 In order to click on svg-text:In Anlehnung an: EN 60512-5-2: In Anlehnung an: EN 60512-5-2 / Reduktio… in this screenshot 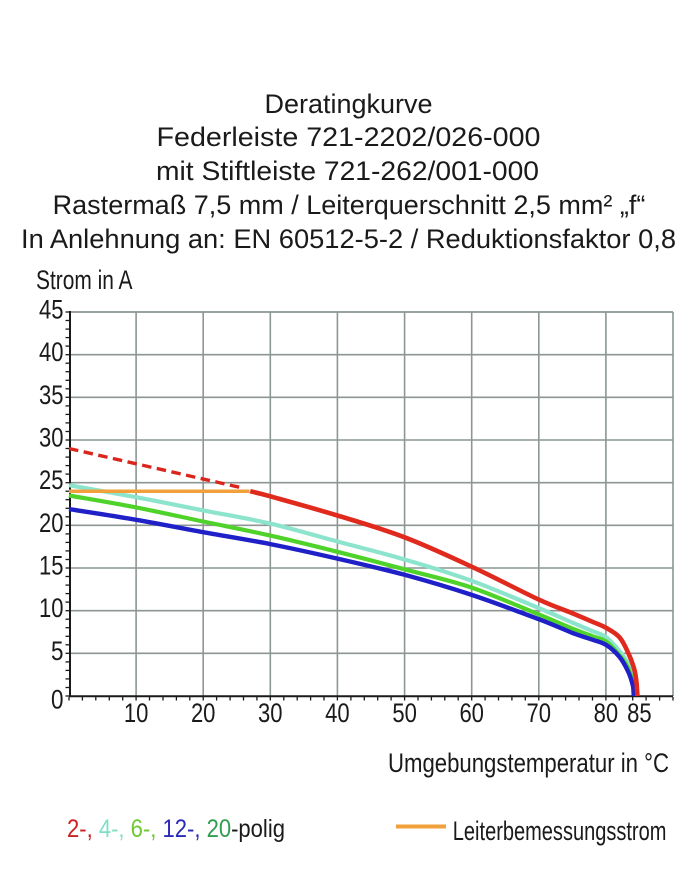, I will do `click(348, 239)`.